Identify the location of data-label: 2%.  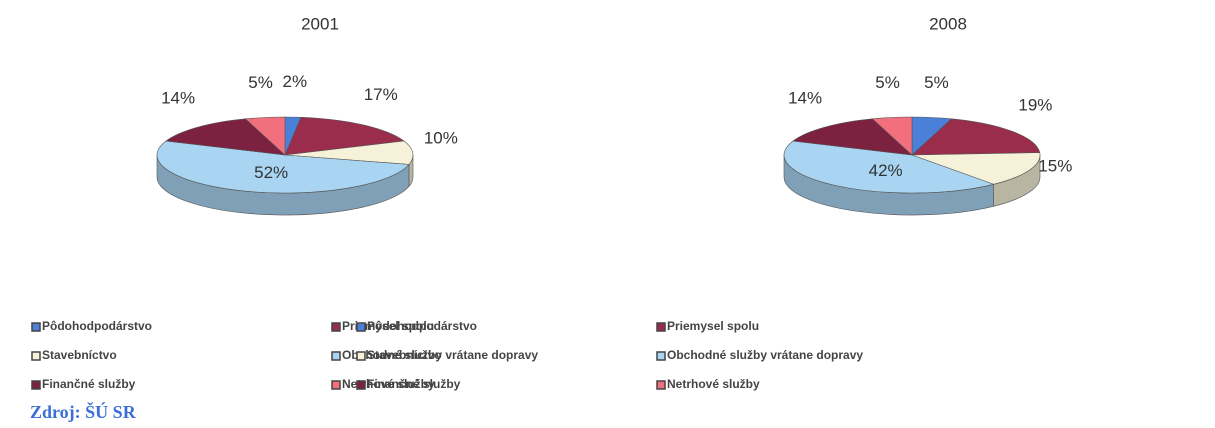
(295, 81).